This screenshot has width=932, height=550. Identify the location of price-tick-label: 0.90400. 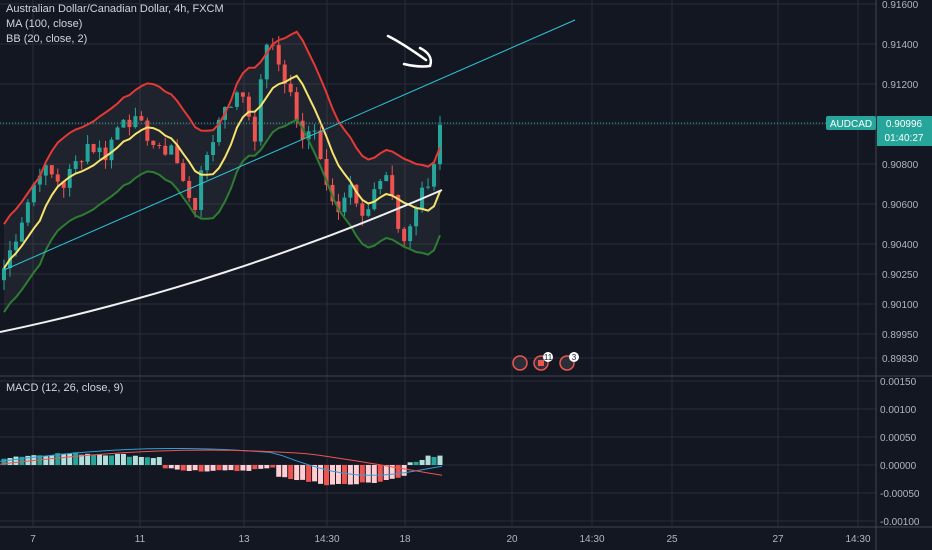
(900, 245).